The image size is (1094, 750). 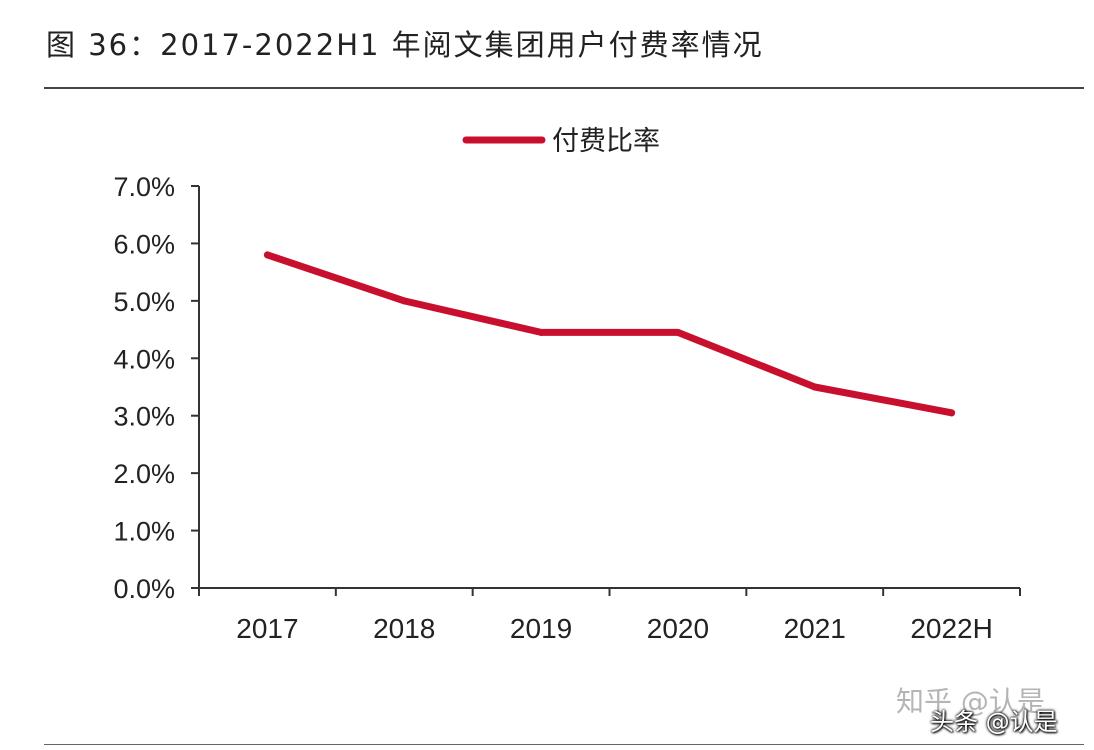 What do you see at coordinates (405, 45) in the screenshot?
I see `figure-title: 图 36：2017-2022H1 年阅文集团用户付费率情况` at bounding box center [405, 45].